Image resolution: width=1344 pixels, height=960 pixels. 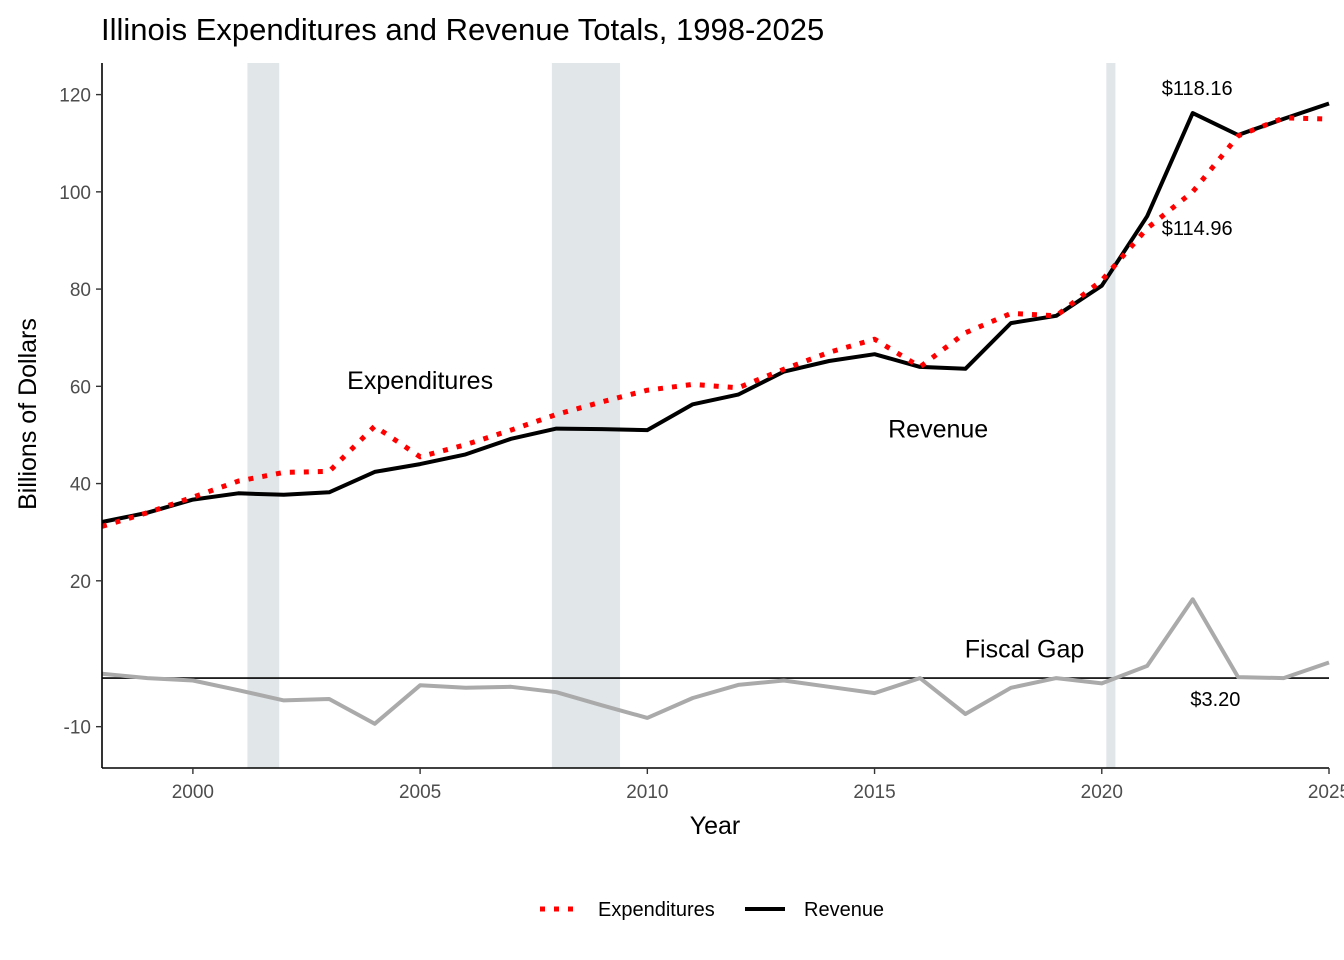 I want to click on x-tick-label-2015: 2015, so click(x=874, y=792).